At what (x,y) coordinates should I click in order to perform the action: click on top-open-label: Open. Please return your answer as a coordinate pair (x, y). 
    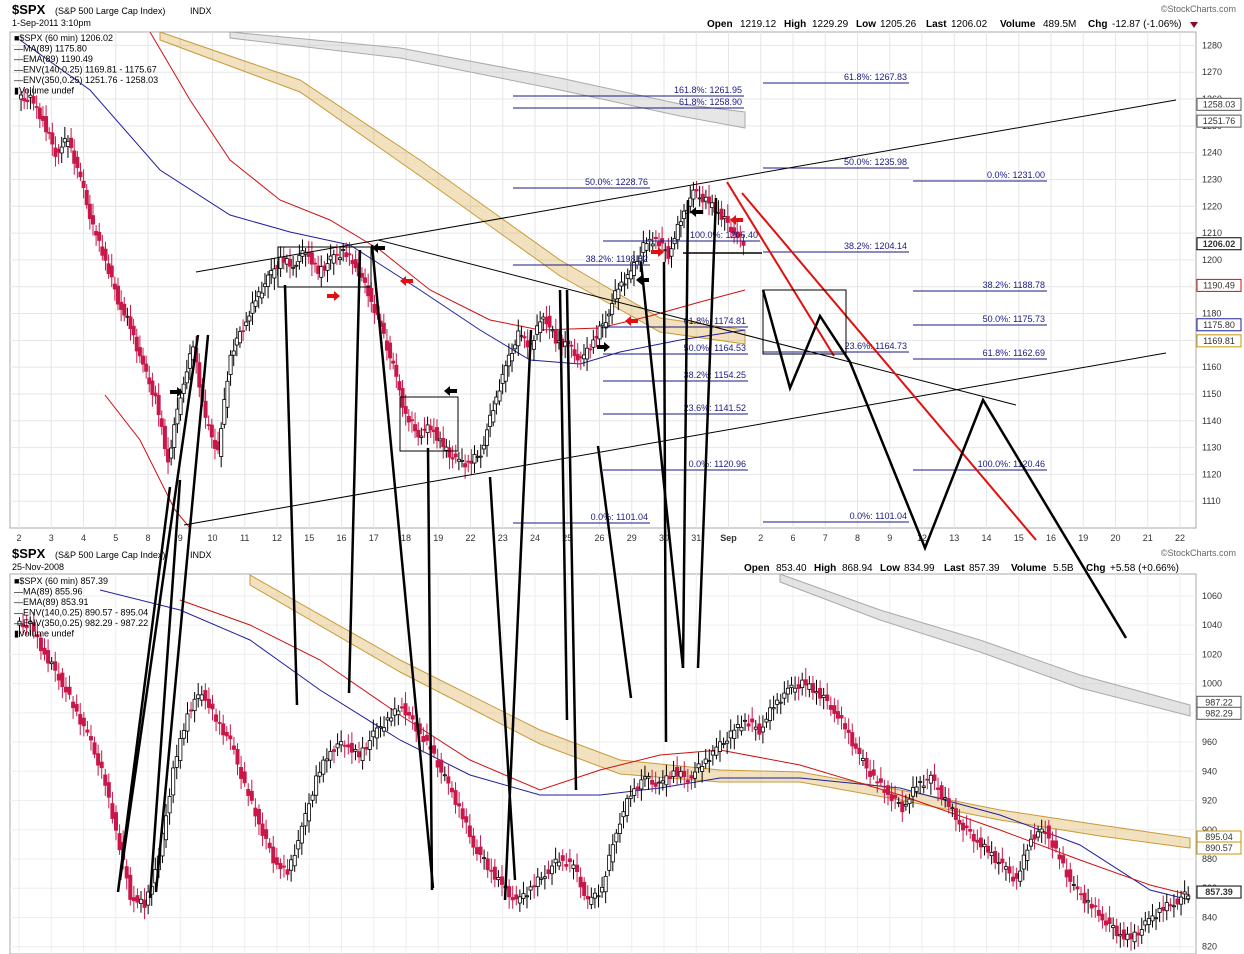
    Looking at the image, I should click on (720, 24).